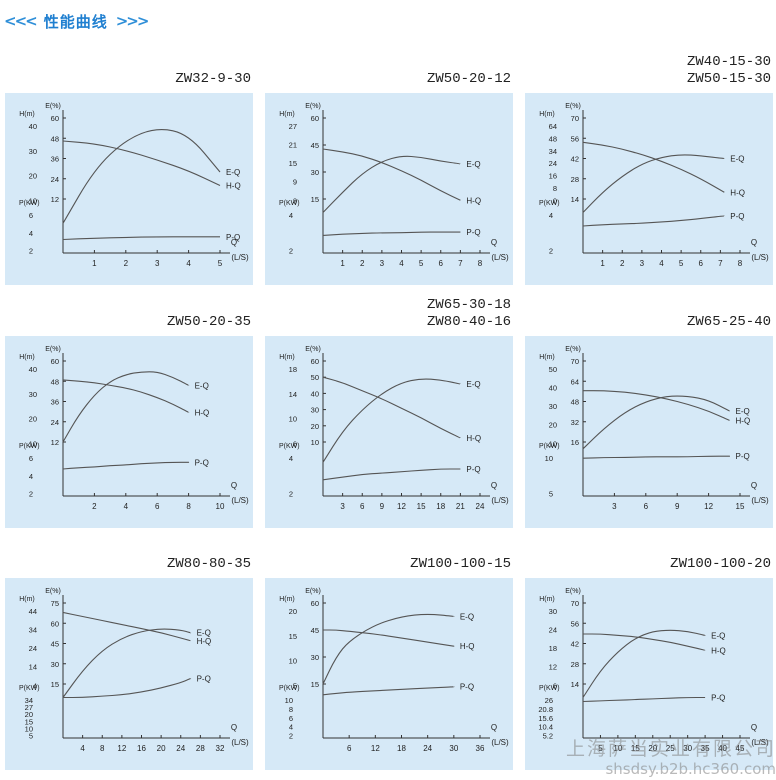  What do you see at coordinates (549, 700) in the screenshot?
I see `p-tick-label: 26` at bounding box center [549, 700].